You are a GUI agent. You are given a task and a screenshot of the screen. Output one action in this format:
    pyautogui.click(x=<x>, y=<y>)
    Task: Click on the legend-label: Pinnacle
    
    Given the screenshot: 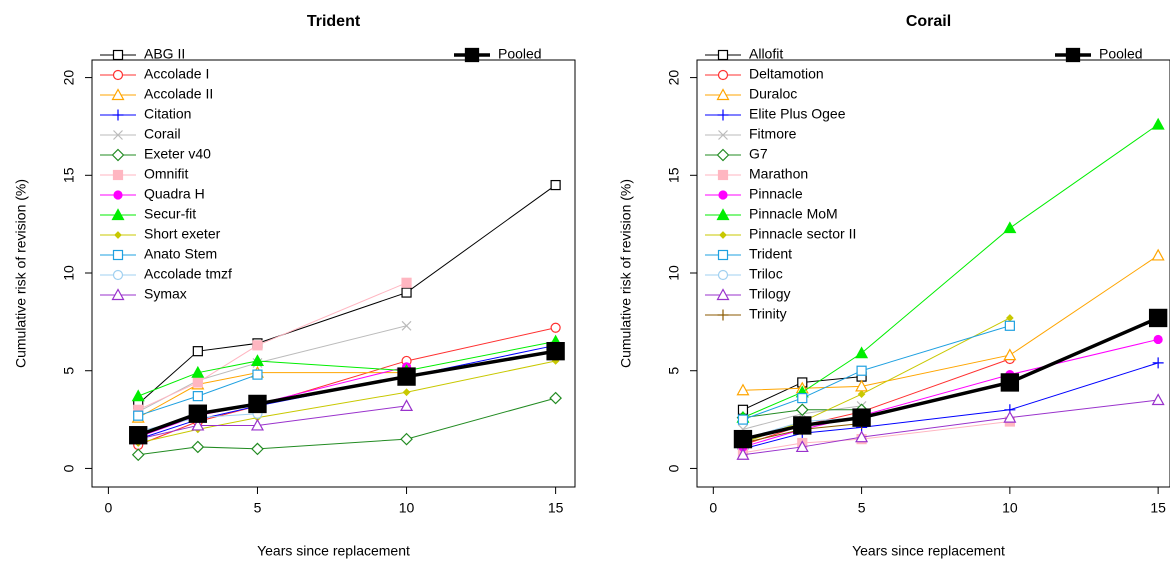 What is the action you would take?
    pyautogui.click(x=776, y=194)
    